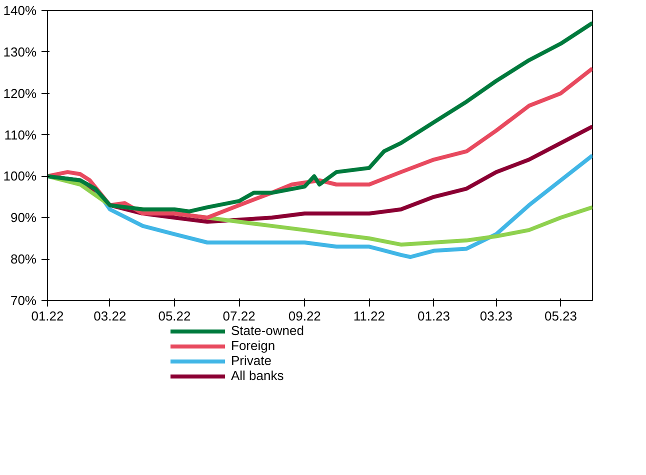 The width and height of the screenshot is (646, 475). I want to click on y-tick-label: 90%, so click(23, 218).